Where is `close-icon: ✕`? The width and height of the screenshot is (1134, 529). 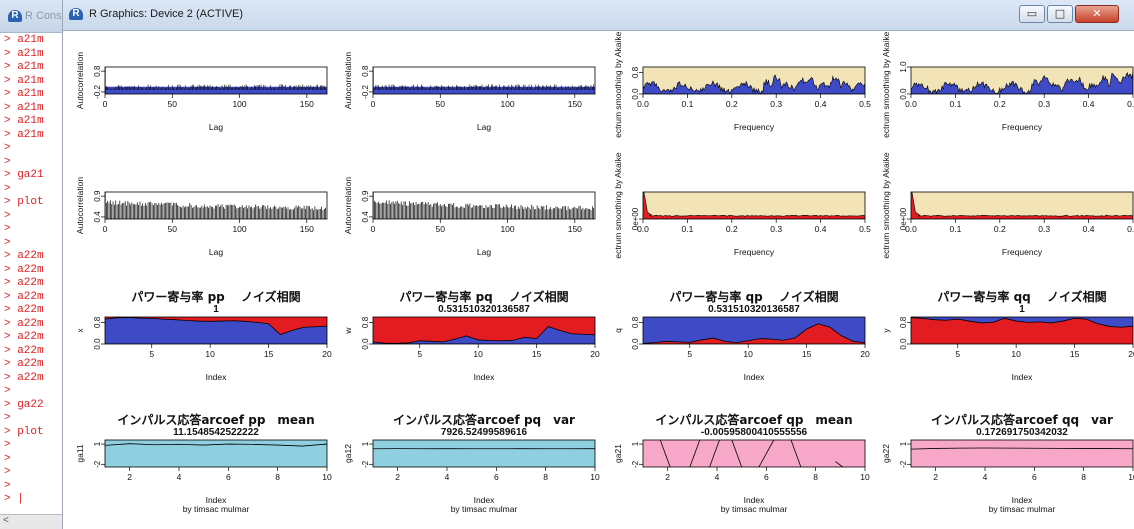 close-icon: ✕ is located at coordinates (1097, 13).